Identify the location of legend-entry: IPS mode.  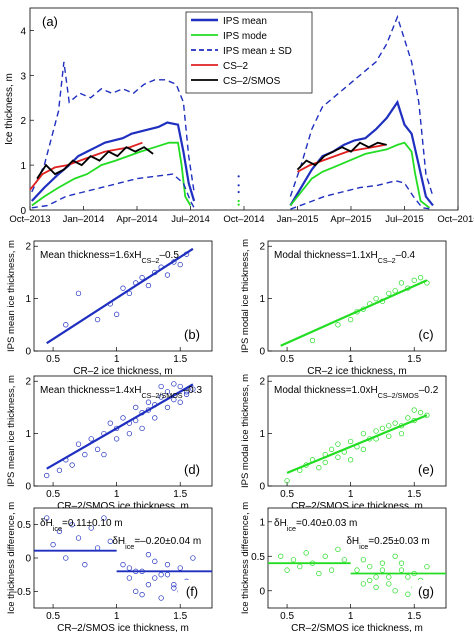
(245, 36).